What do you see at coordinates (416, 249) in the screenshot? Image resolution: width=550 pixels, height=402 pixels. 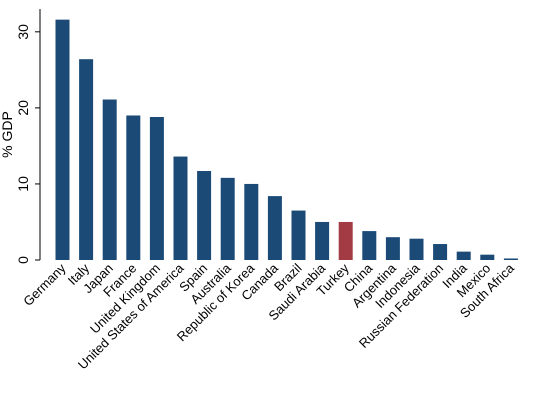 I see `bar-indonesia` at bounding box center [416, 249].